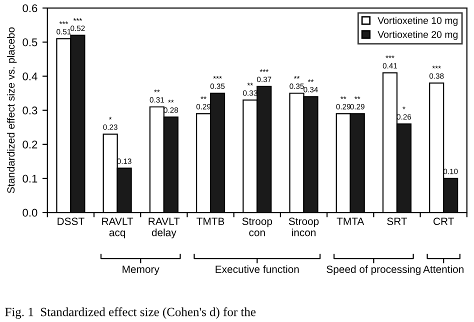 The image size is (474, 322). Describe the element at coordinates (11, 110) in the screenshot. I see `y-axis-title: Standardized effect size vs. placebo` at that location.